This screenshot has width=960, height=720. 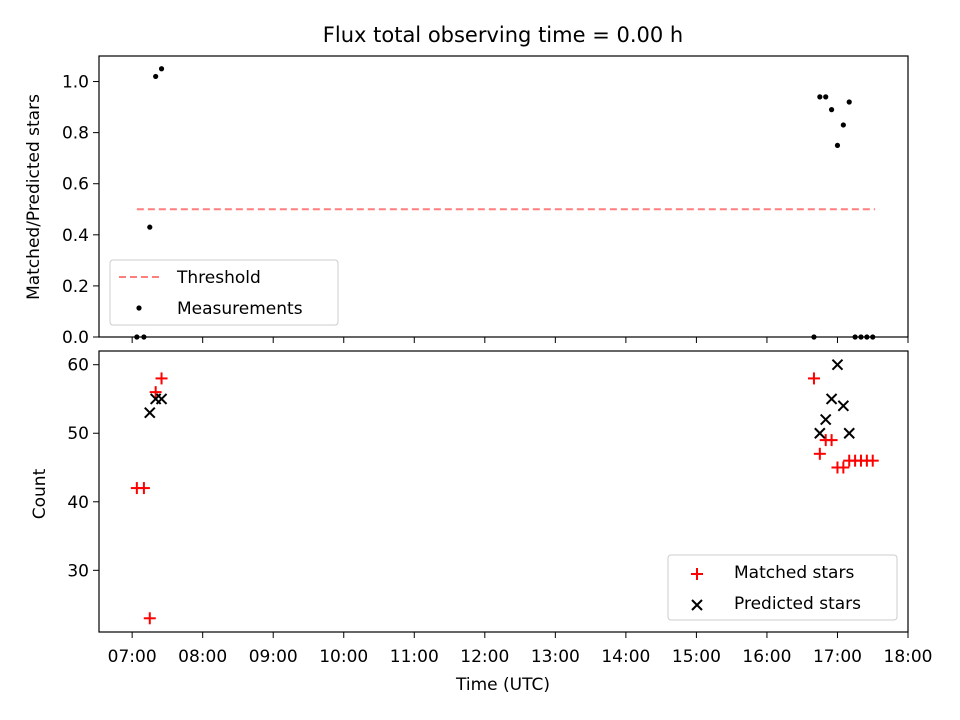 I want to click on y-tick-label: 40, so click(x=78, y=503).